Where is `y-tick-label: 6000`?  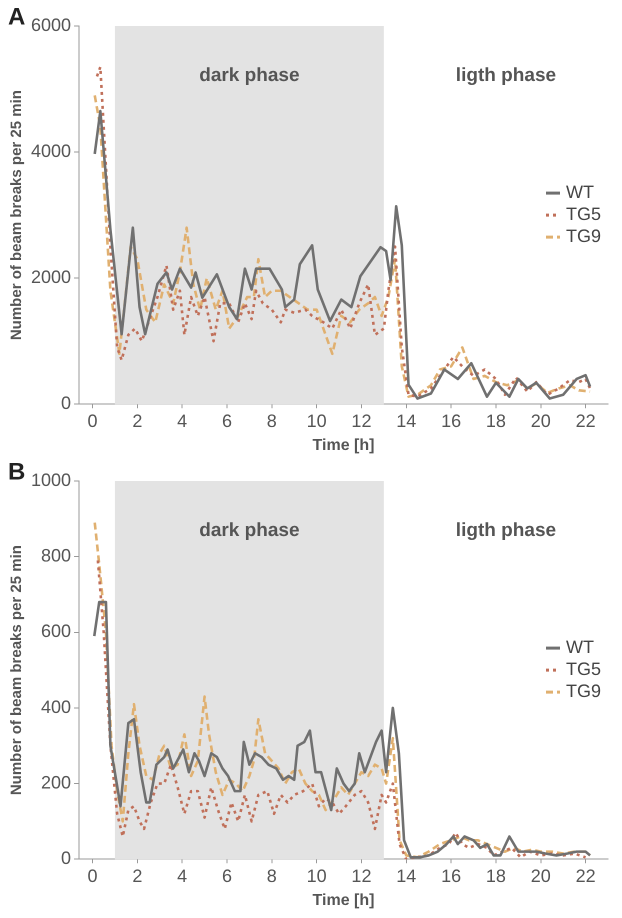 y-tick-label: 6000 is located at coordinates (51, 24).